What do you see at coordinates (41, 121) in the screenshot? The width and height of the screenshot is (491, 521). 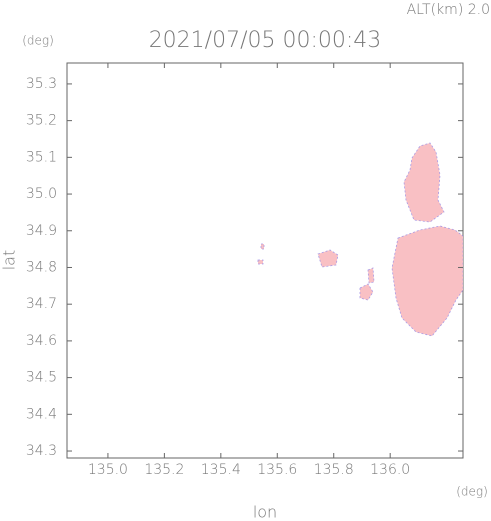 I see `y-tick-label: 35.2` at bounding box center [41, 121].